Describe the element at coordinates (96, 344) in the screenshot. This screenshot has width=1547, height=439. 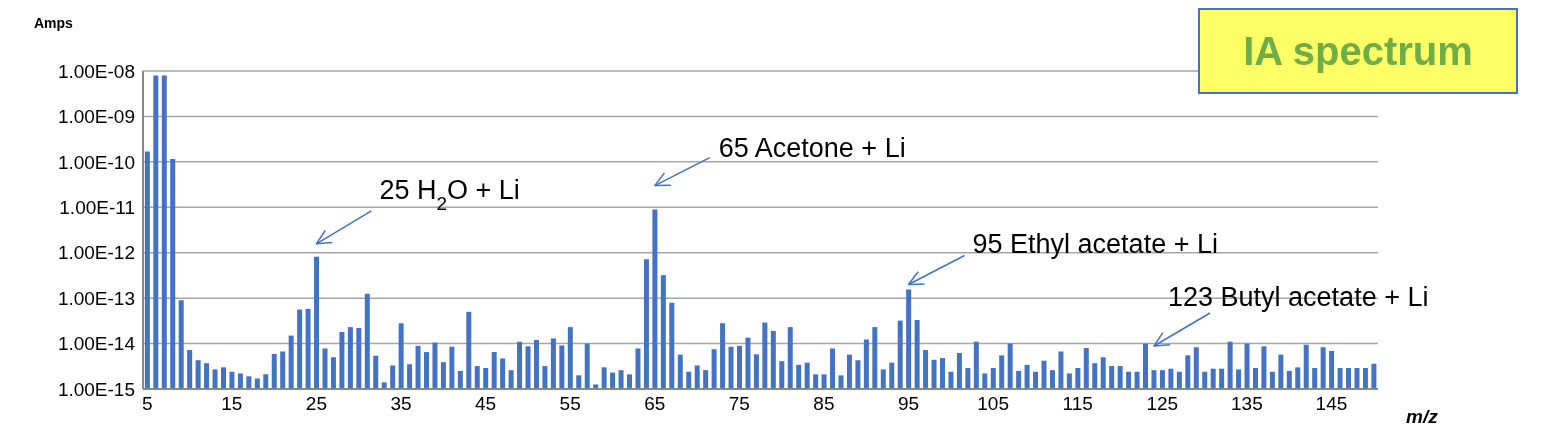
I see `y-tick-label: 1.00E-14` at that location.